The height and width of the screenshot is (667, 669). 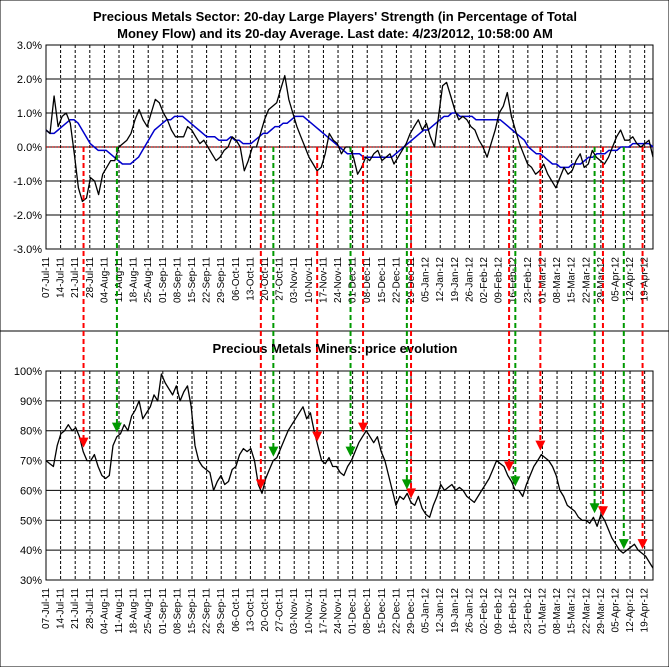 I want to click on top-x-tick-label: 19-Apr-12, so click(x=645, y=279).